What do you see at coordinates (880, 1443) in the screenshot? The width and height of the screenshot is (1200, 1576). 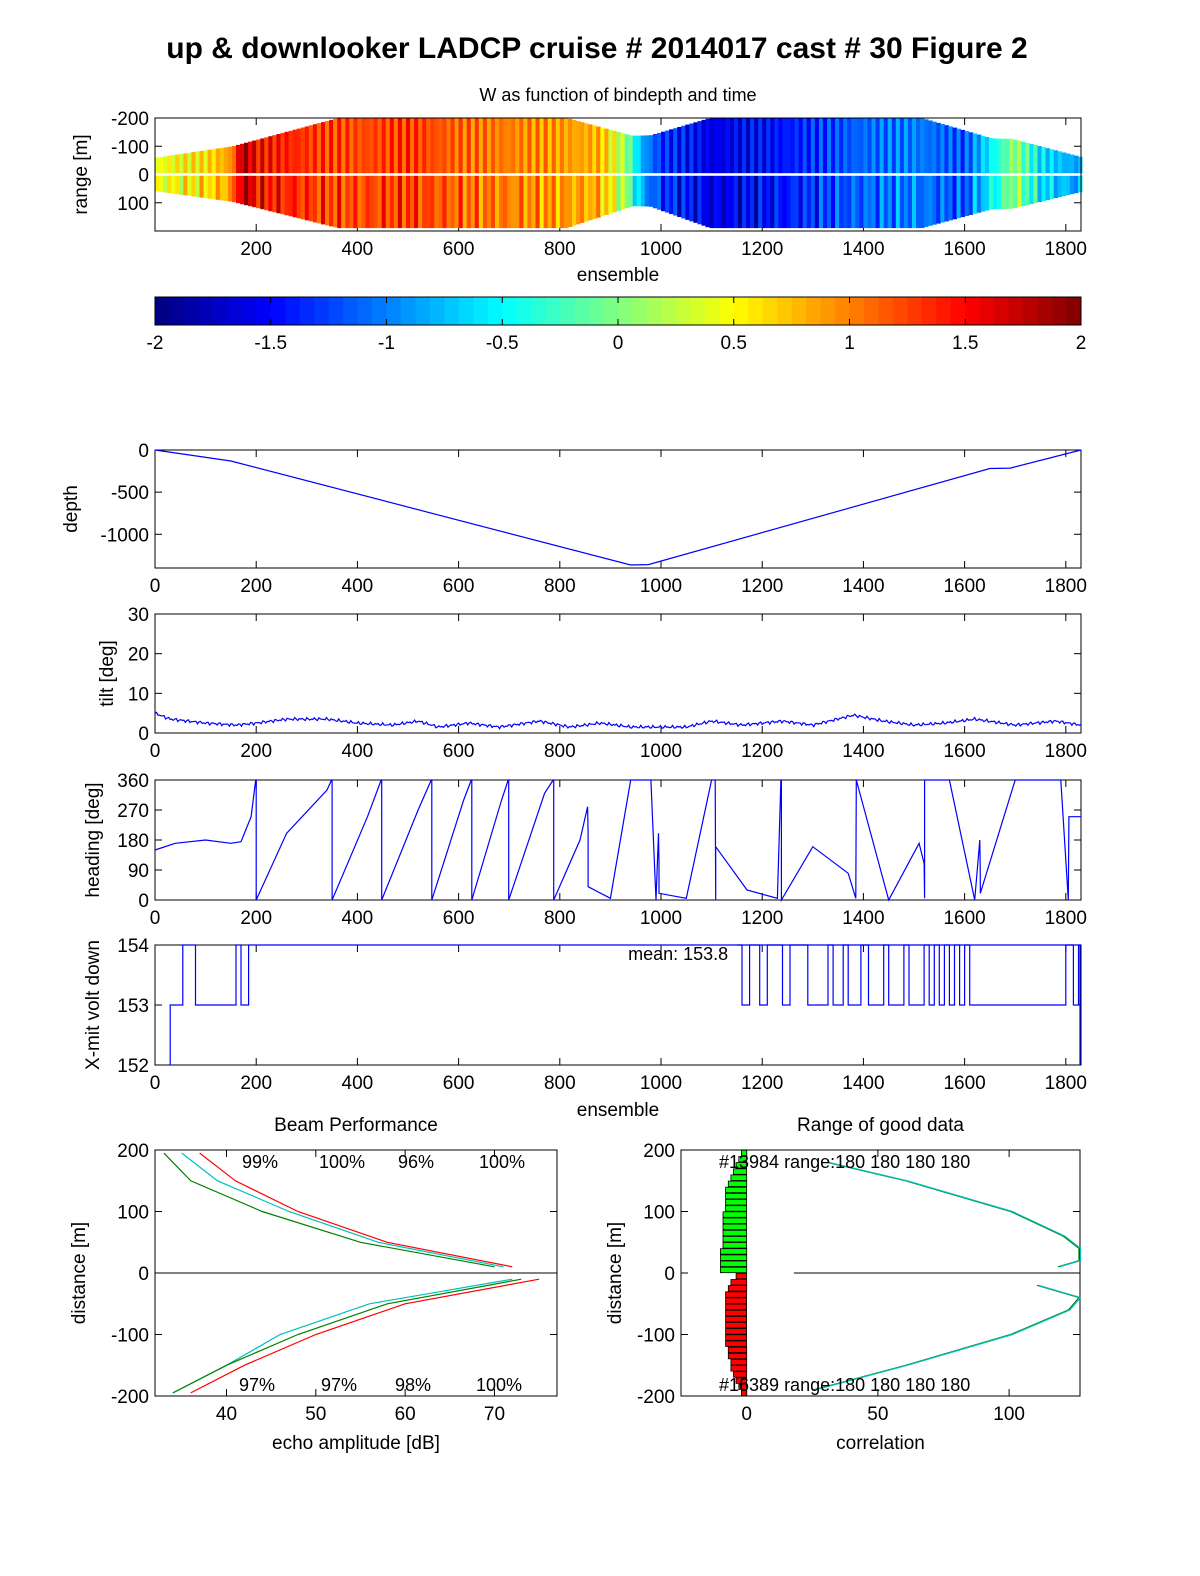 I see `x-axis-label: correlation` at bounding box center [880, 1443].